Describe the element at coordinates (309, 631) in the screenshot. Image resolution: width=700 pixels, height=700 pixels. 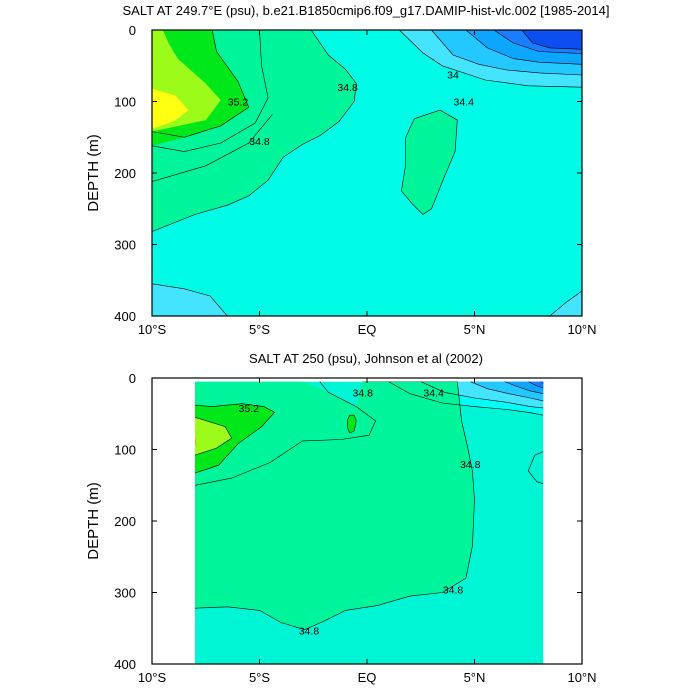
I see `contour-label-5: 34.8` at that location.